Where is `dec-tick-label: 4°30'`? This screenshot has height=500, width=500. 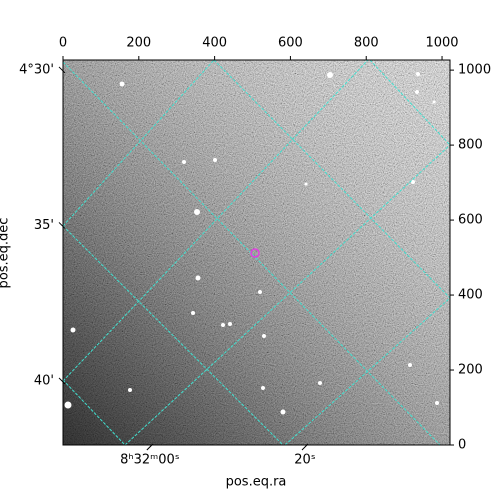 dec-tick-label: 4°30' is located at coordinates (36, 69).